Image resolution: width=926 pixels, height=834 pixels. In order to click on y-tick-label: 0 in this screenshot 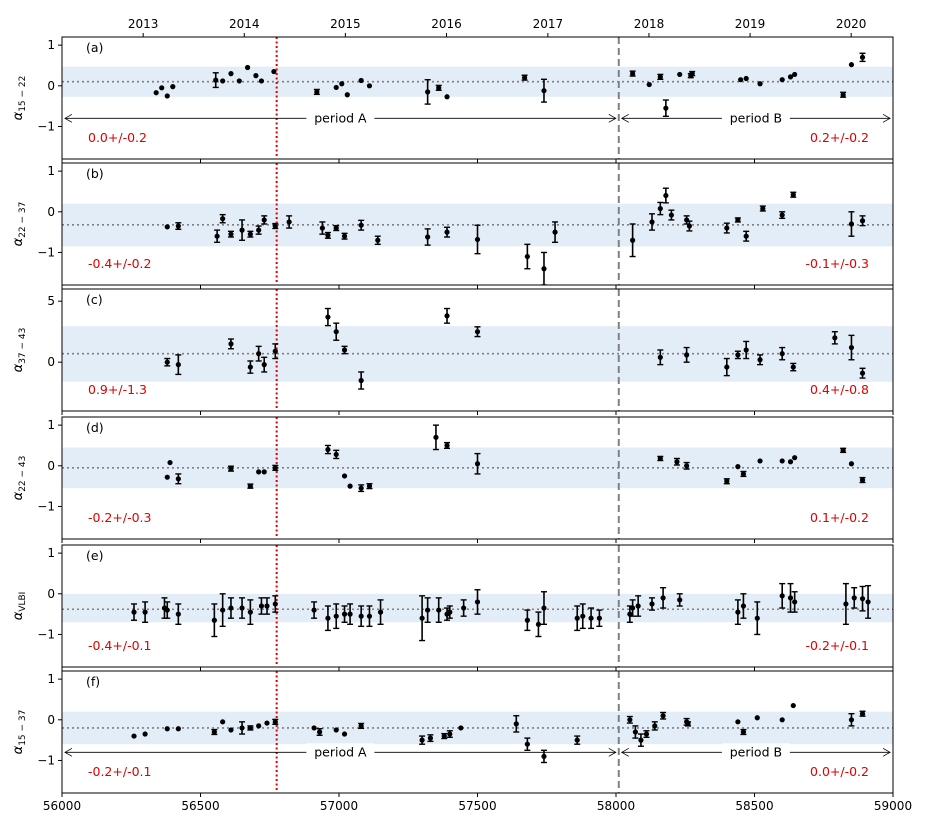, I will do `click(51, 594)`.